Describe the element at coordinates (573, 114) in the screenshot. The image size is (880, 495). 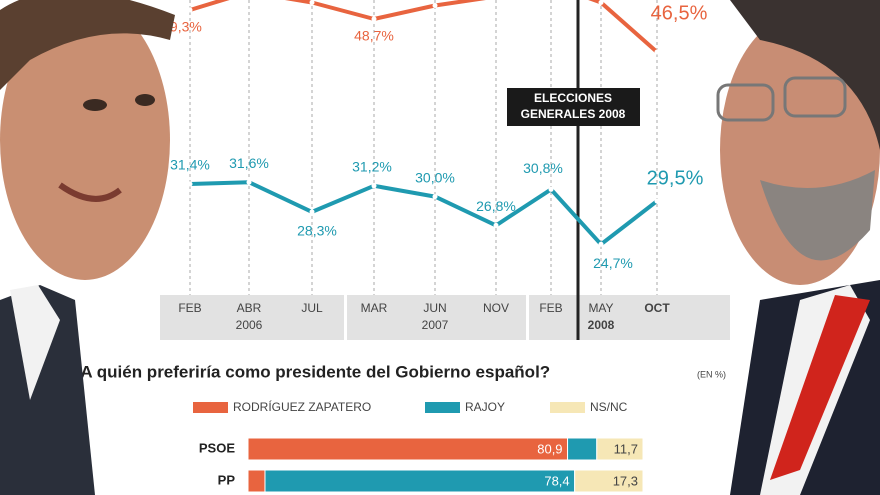
I see `annotation: GENERALES 2008` at that location.